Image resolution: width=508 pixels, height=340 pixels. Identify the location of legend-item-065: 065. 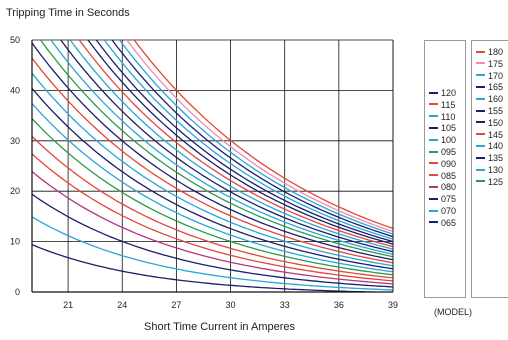
(442, 223).